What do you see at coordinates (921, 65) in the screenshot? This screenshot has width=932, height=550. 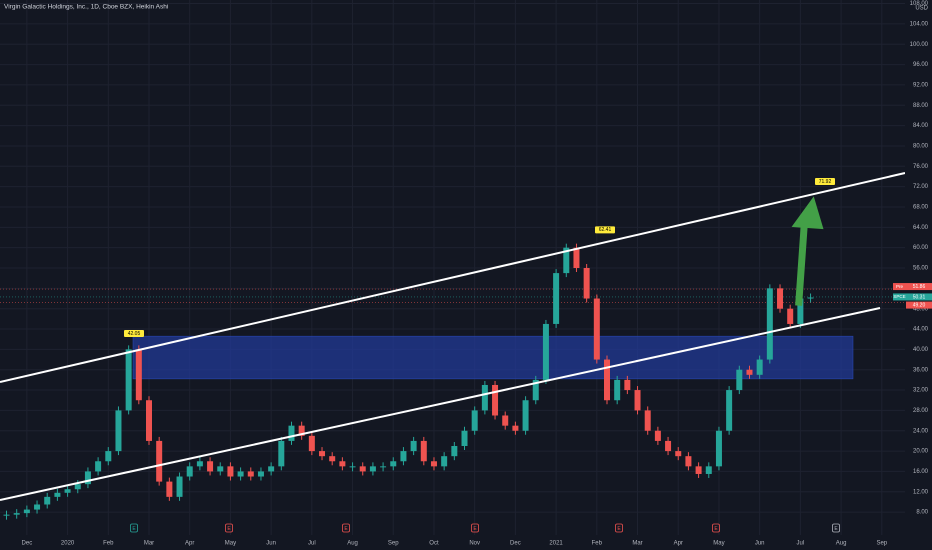 I see `y-tick-label: 96.00` at bounding box center [921, 65].